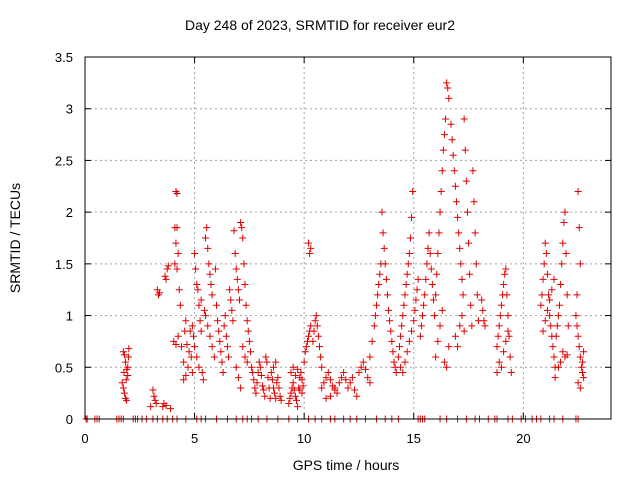 Image resolution: width=640 pixels, height=480 pixels. Describe the element at coordinates (69, 419) in the screenshot. I see `y-tick-label: 0` at that location.